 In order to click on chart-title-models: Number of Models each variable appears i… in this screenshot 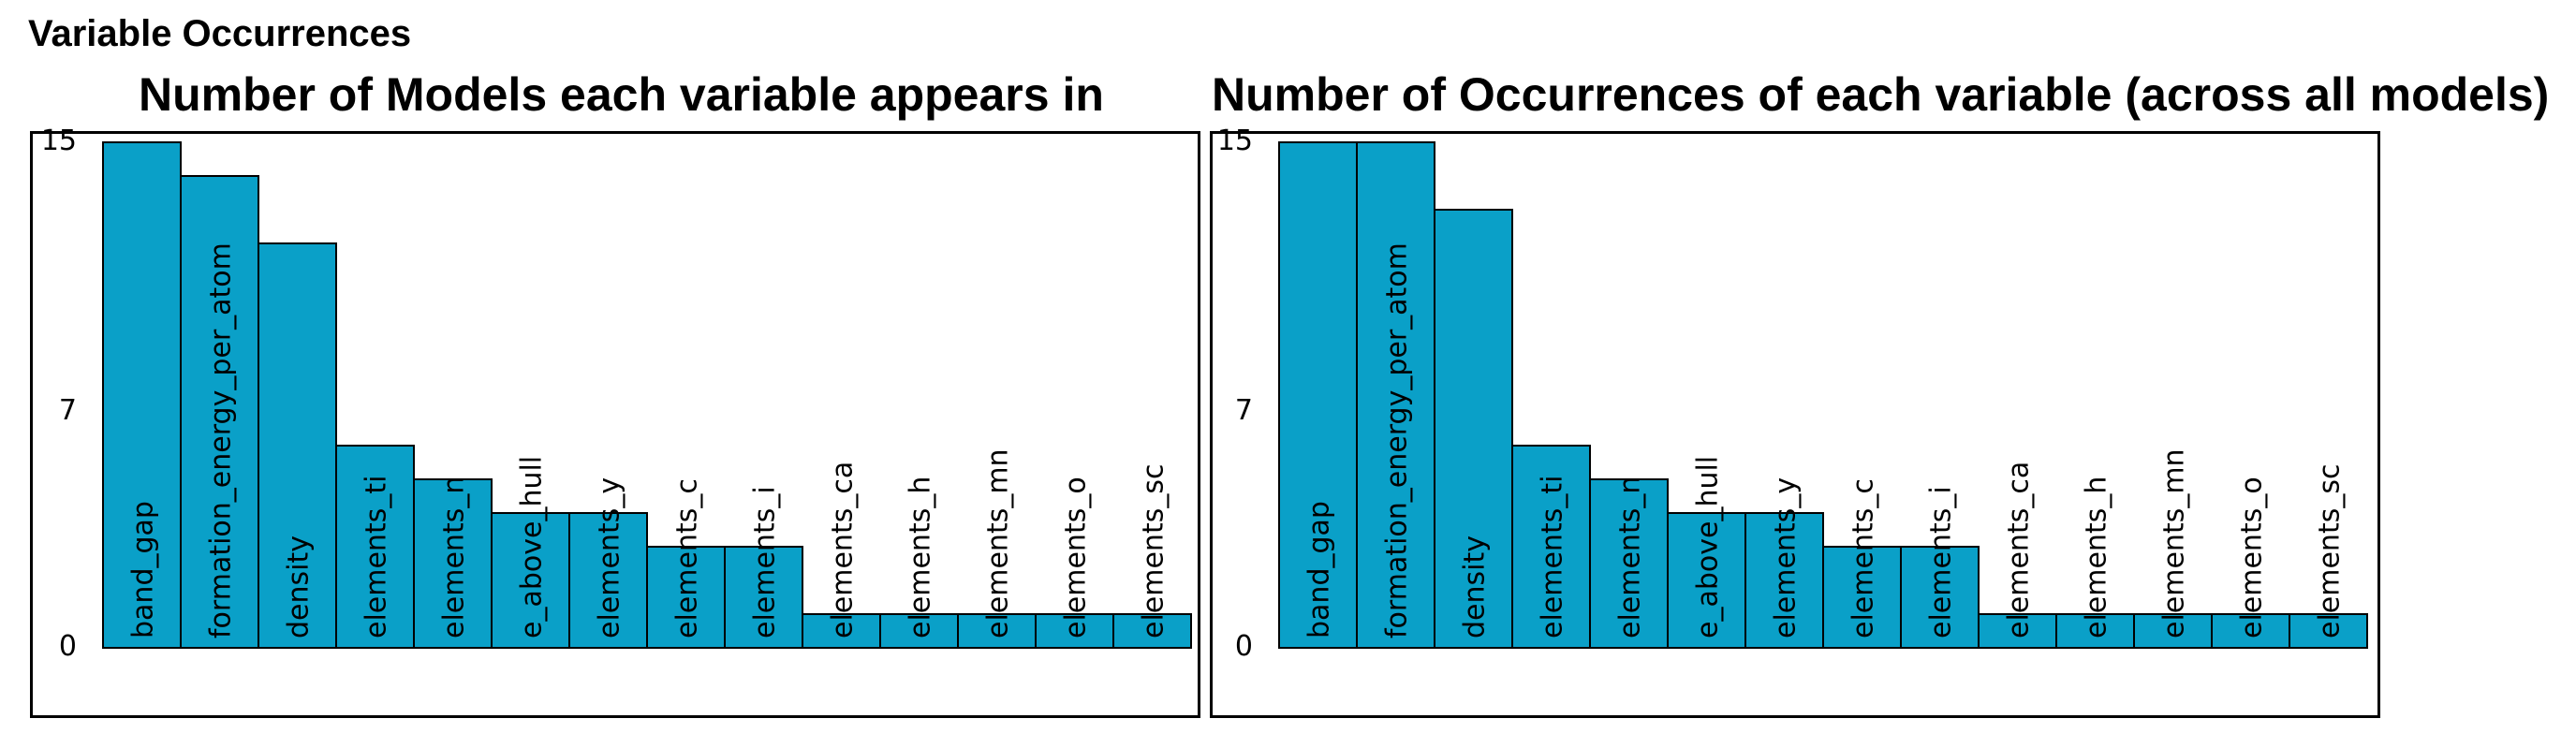, I will do `click(621, 94)`.